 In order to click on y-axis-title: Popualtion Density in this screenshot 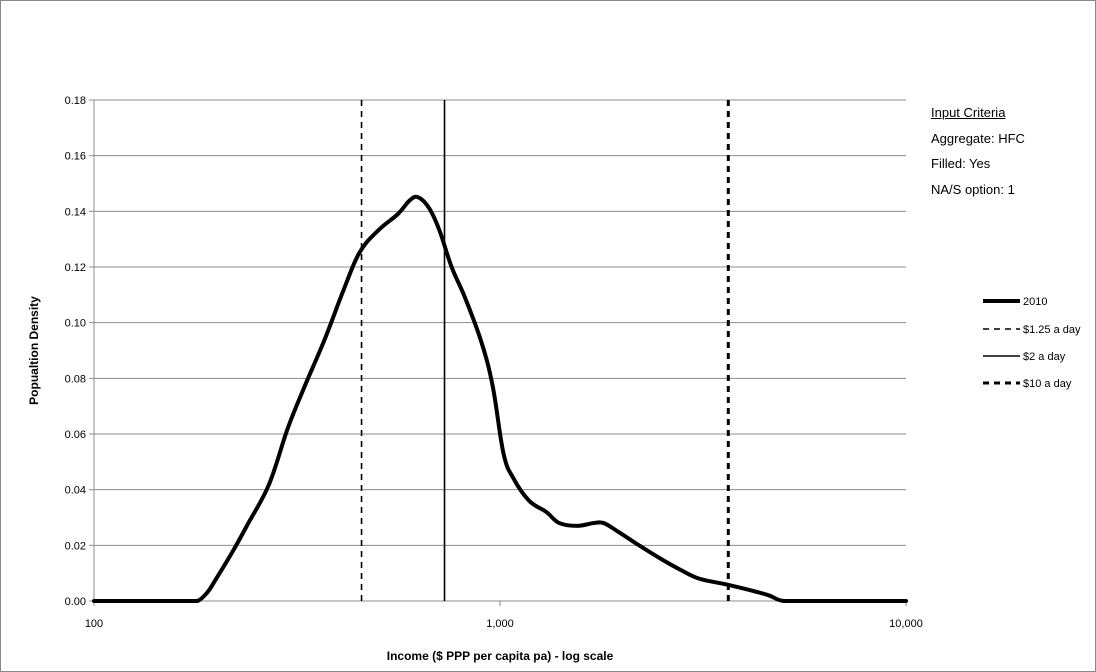, I will do `click(34, 350)`.